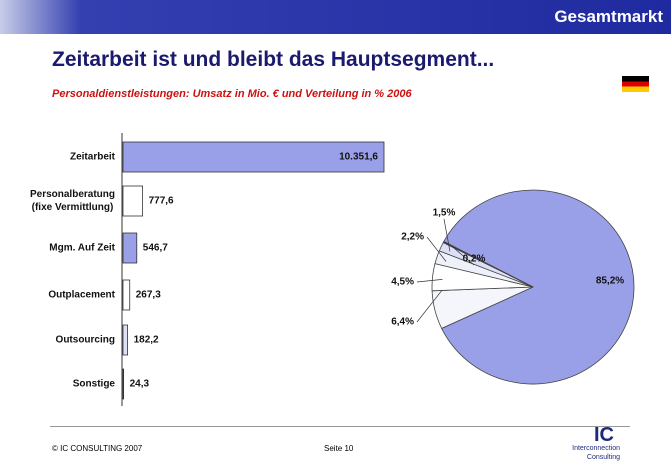  What do you see at coordinates (402, 322) in the screenshot?
I see `value-label: 6,4%` at bounding box center [402, 322].